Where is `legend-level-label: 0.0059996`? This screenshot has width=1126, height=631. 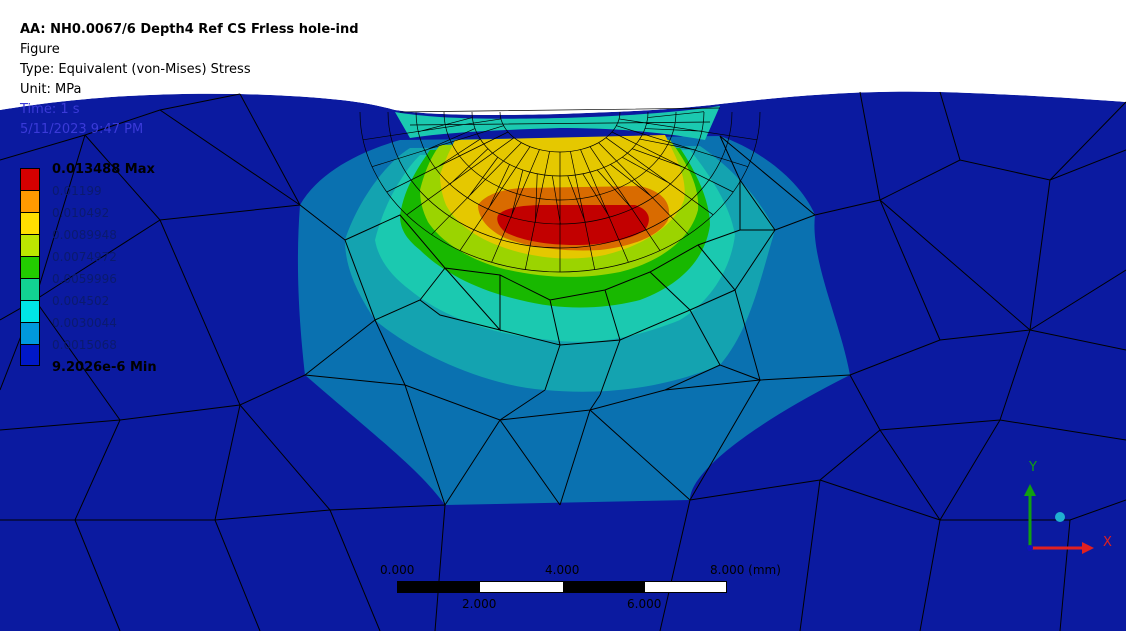 legend-level-label: 0.0059996 is located at coordinates (84, 279).